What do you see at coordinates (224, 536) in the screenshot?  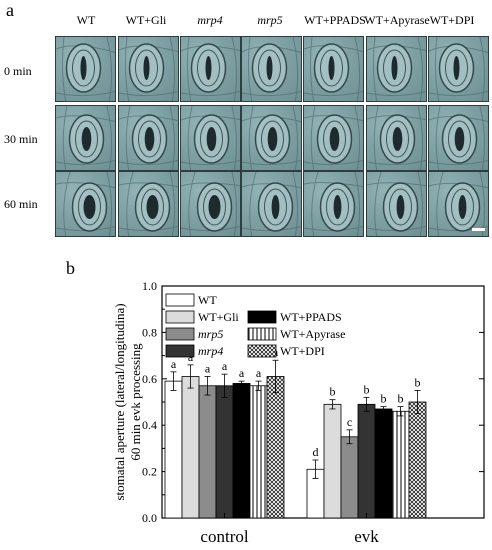 I see `x-category-label: control` at bounding box center [224, 536].